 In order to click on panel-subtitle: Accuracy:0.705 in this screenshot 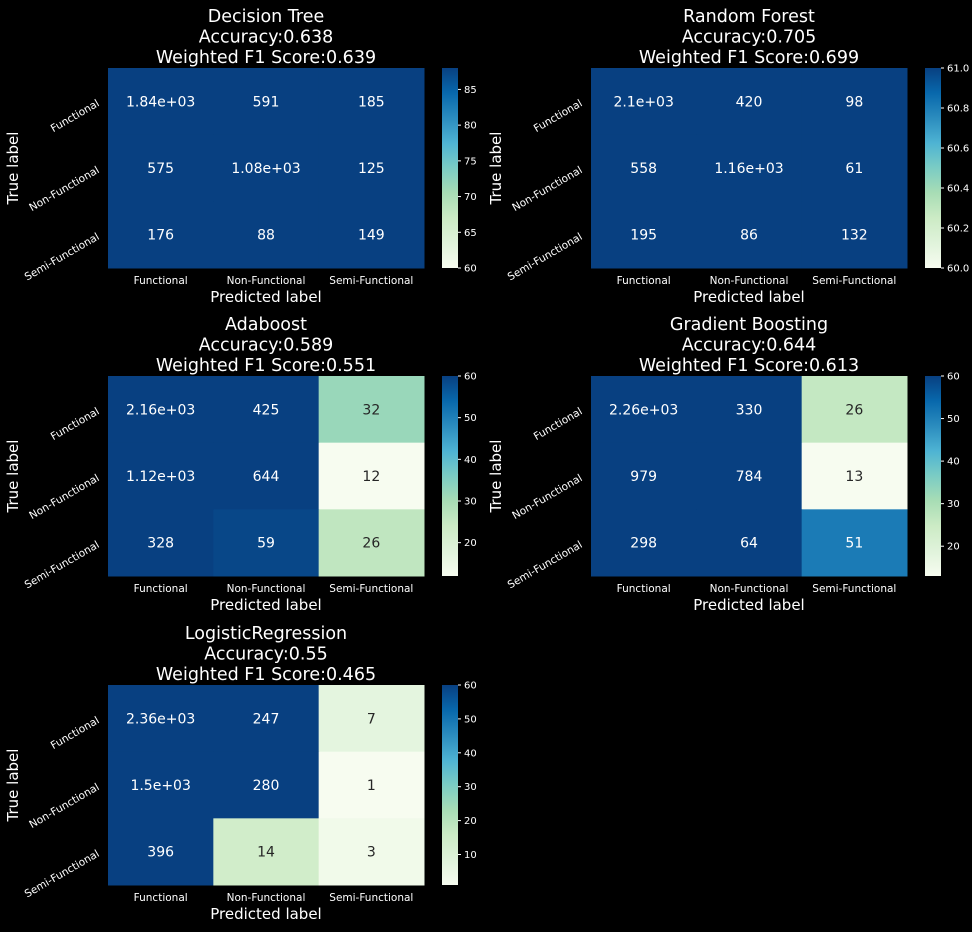, I will do `click(749, 38)`.